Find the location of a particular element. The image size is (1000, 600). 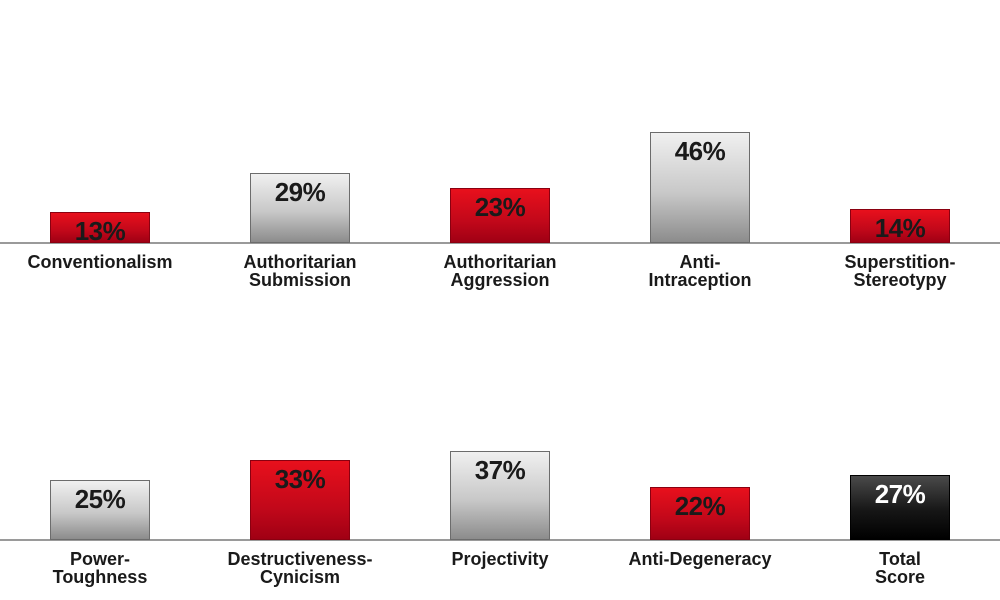

value-label-chart-1-1: 13% is located at coordinates (100, 231).